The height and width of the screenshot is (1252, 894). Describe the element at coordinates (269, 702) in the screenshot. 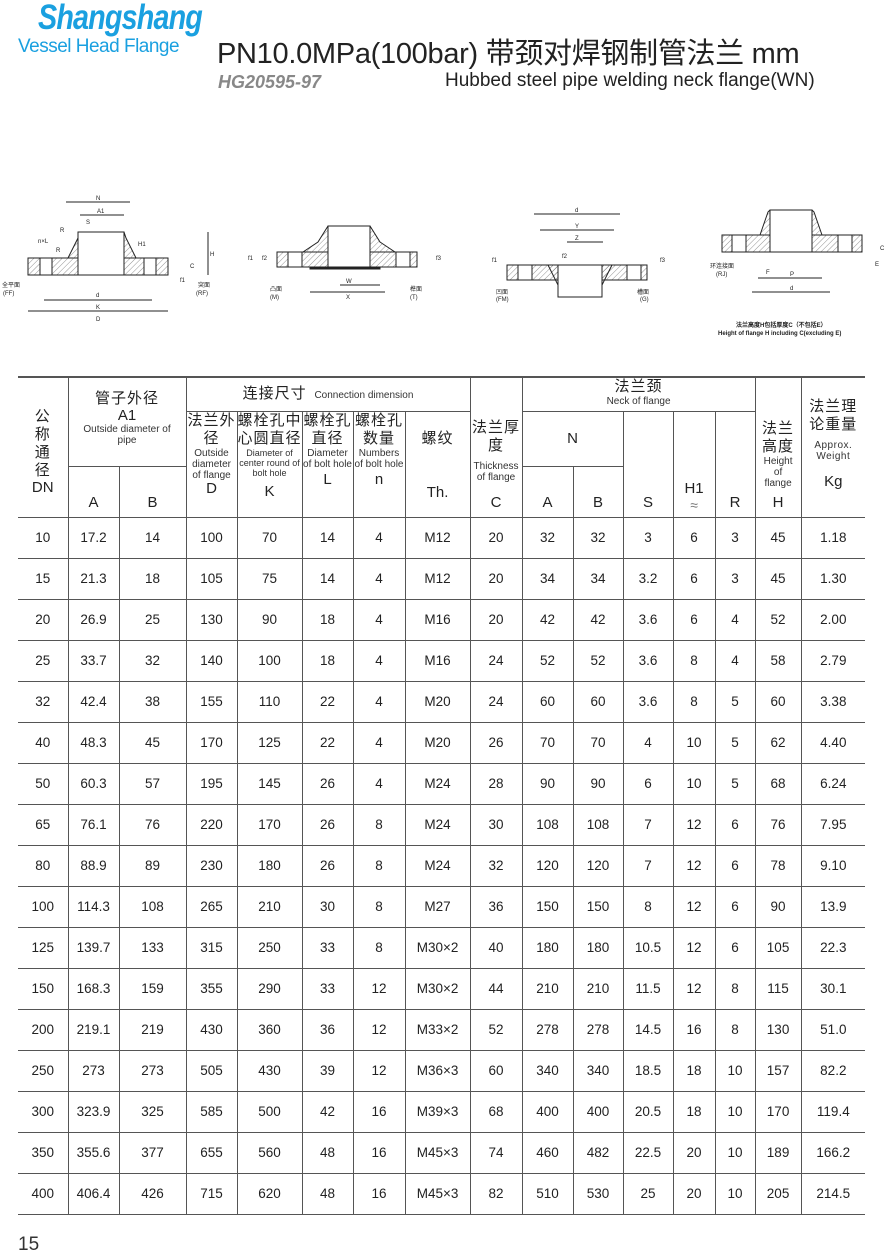

I see `table-cell: 110` at that location.